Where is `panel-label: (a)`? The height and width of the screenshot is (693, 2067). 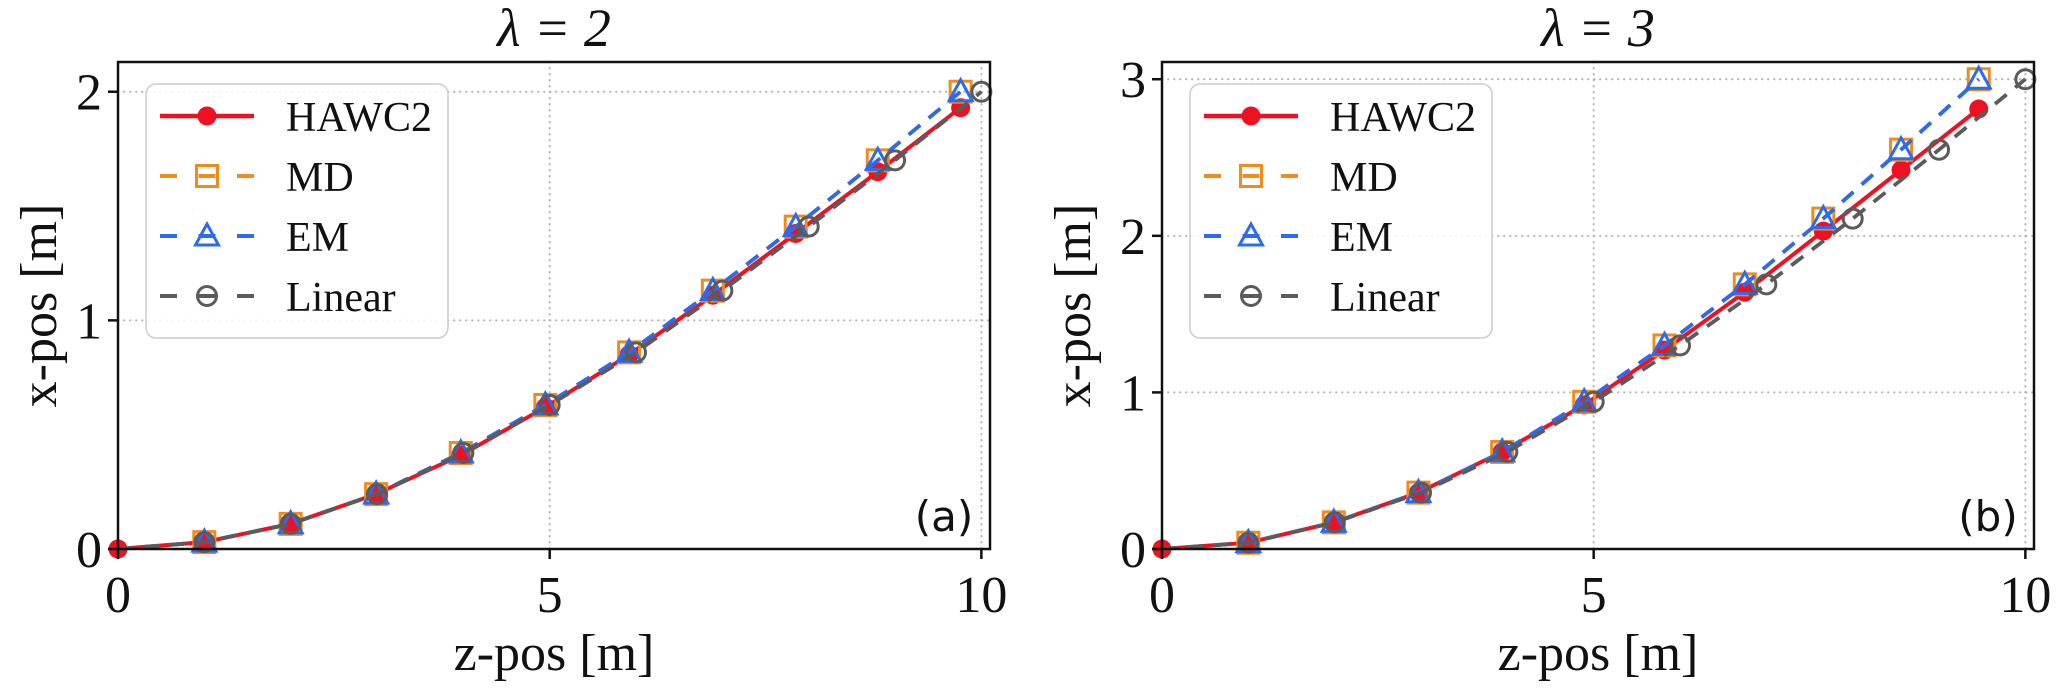 panel-label: (a) is located at coordinates (944, 516).